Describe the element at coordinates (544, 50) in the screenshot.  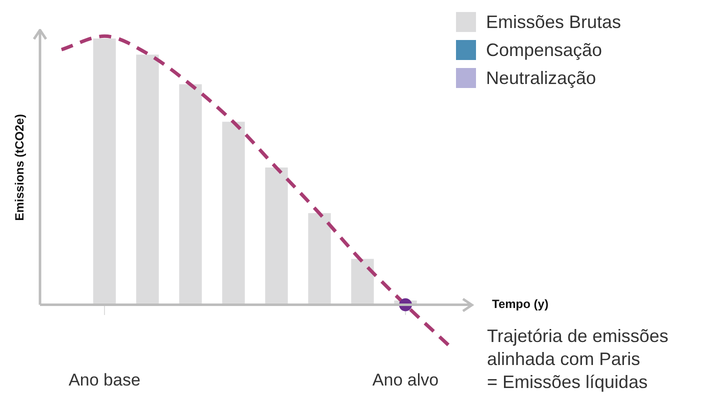
I see `legend-label: Compensação` at that location.